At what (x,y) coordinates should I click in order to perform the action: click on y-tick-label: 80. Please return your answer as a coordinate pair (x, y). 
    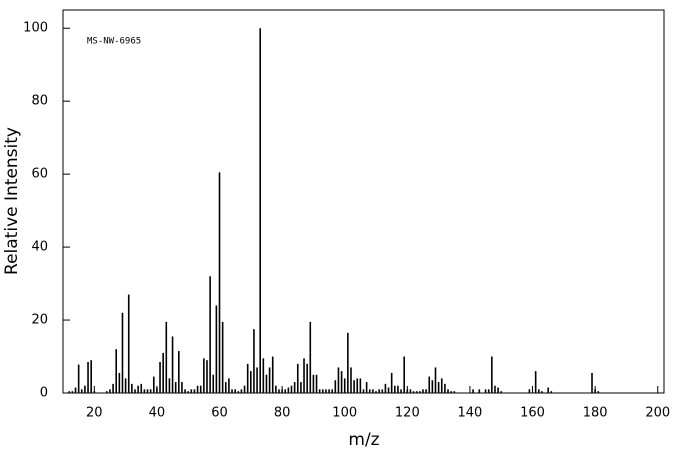
    Looking at the image, I should click on (39, 101).